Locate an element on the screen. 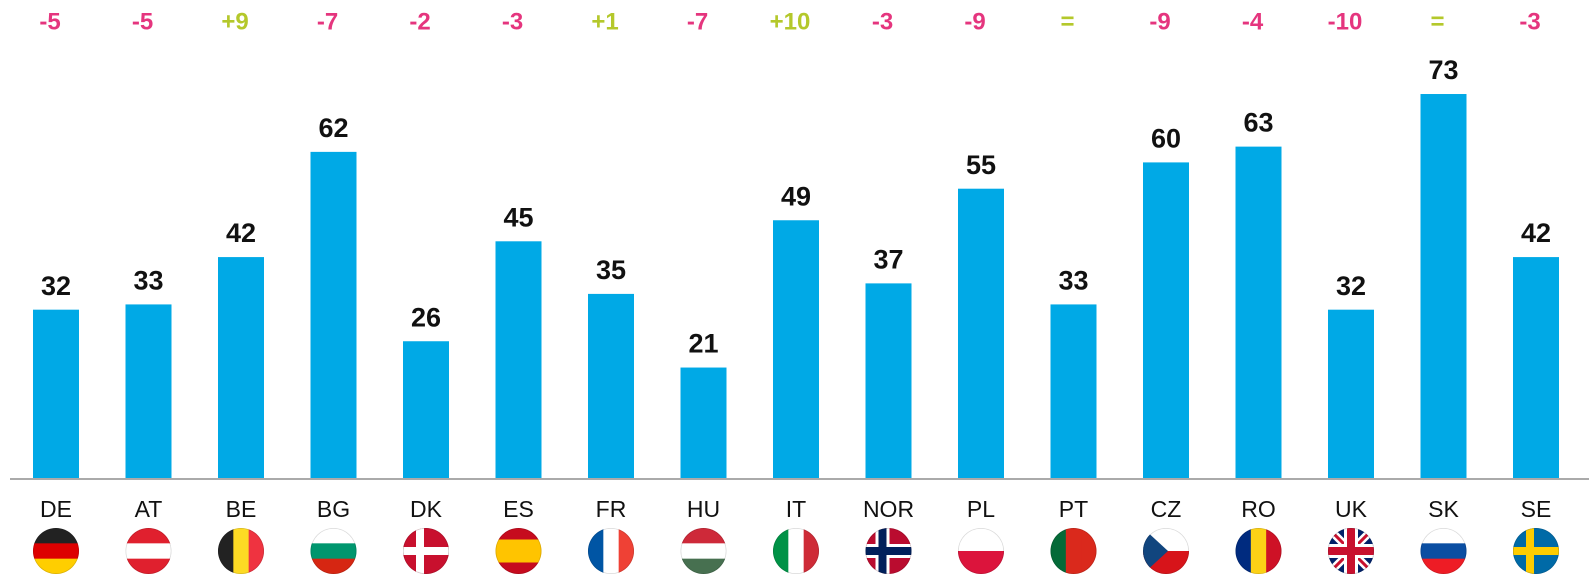 The height and width of the screenshot is (581, 1589). x-tick-label: CZ is located at coordinates (1166, 509).